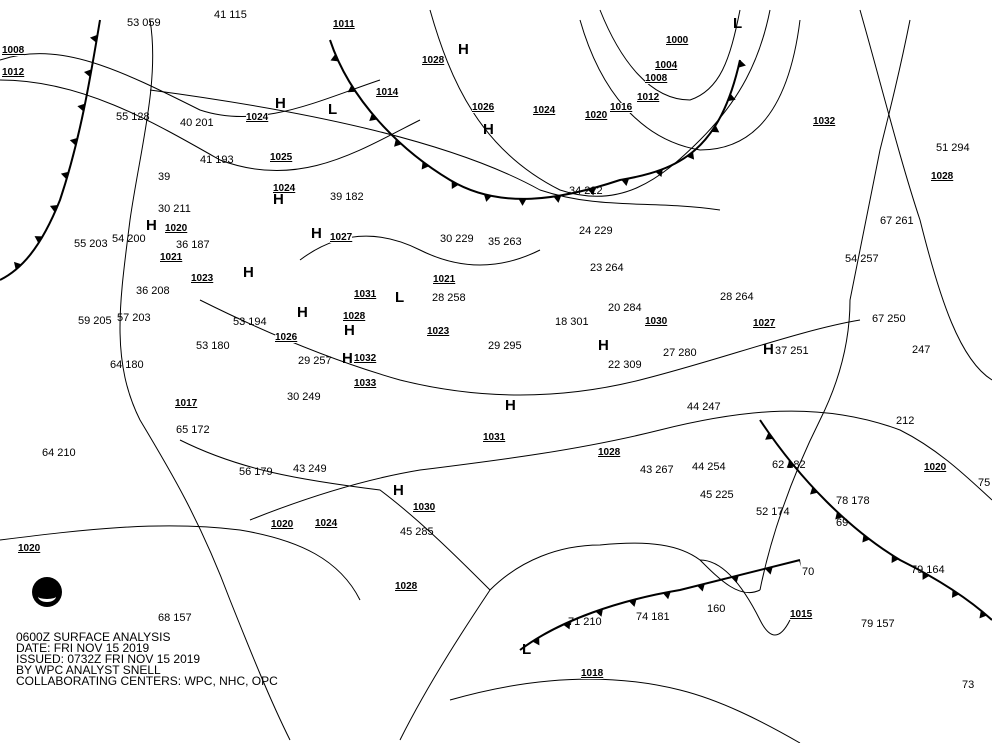 This screenshot has height=743, width=992. Describe the element at coordinates (792, 351) in the screenshot. I see `station-plot: 37 251` at that location.